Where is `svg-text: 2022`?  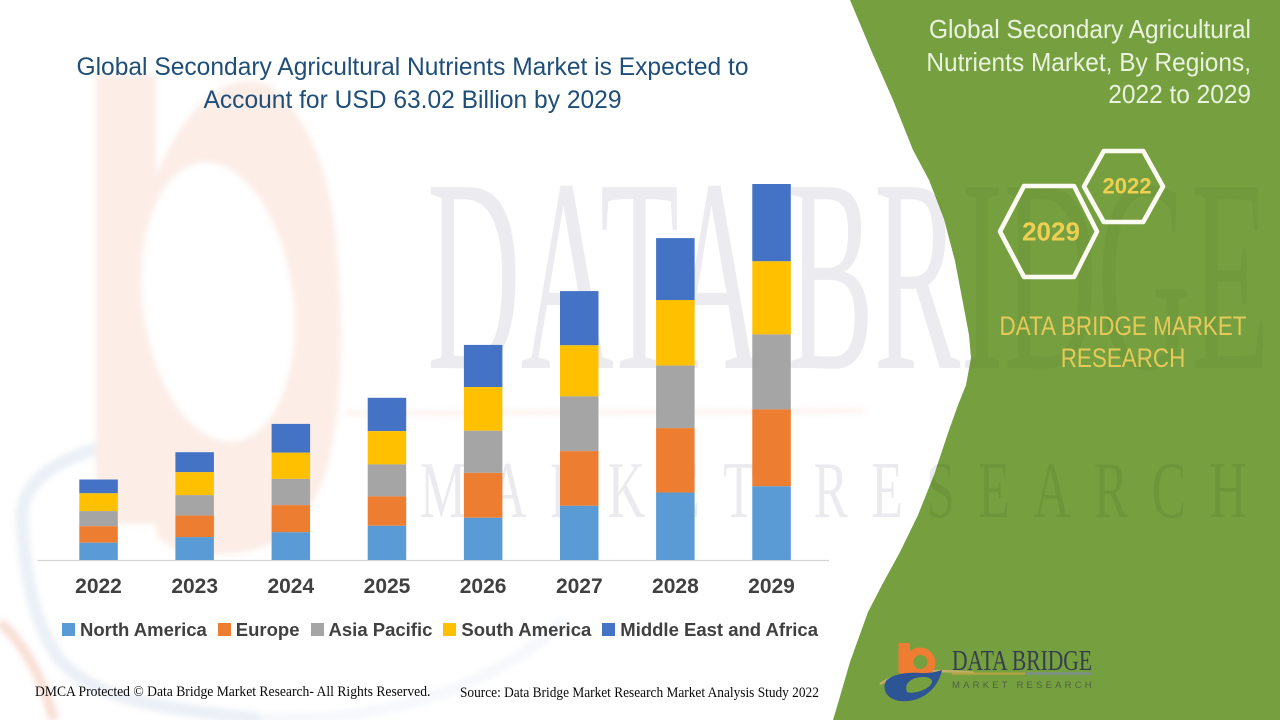 svg-text: 2022 is located at coordinates (1127, 186).